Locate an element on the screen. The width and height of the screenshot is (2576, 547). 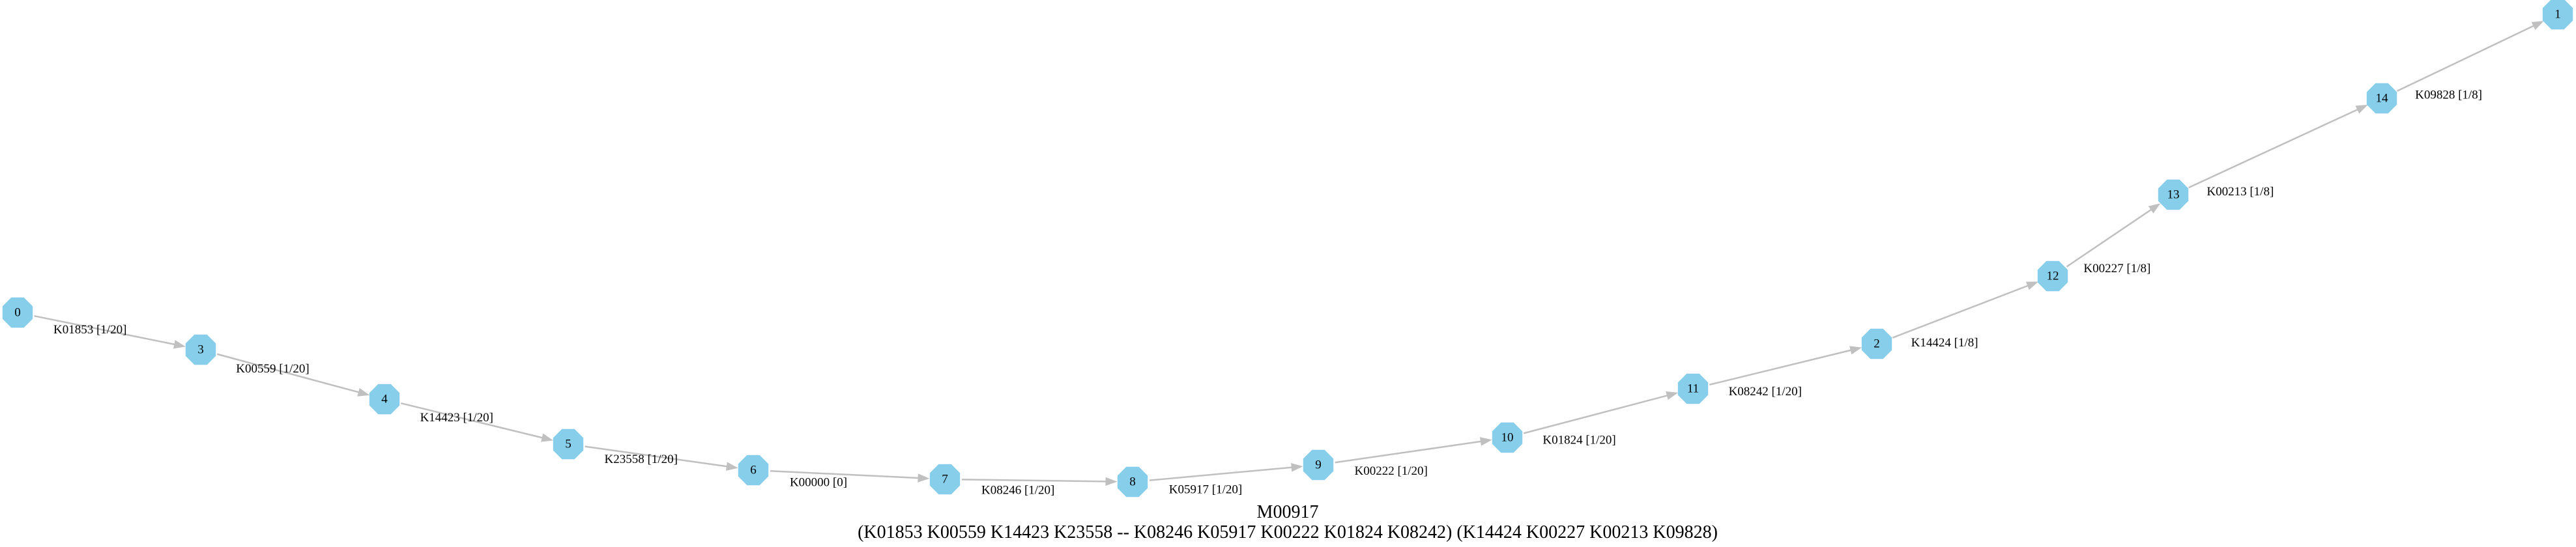
node-label-1: 1 is located at coordinates (2557, 14).